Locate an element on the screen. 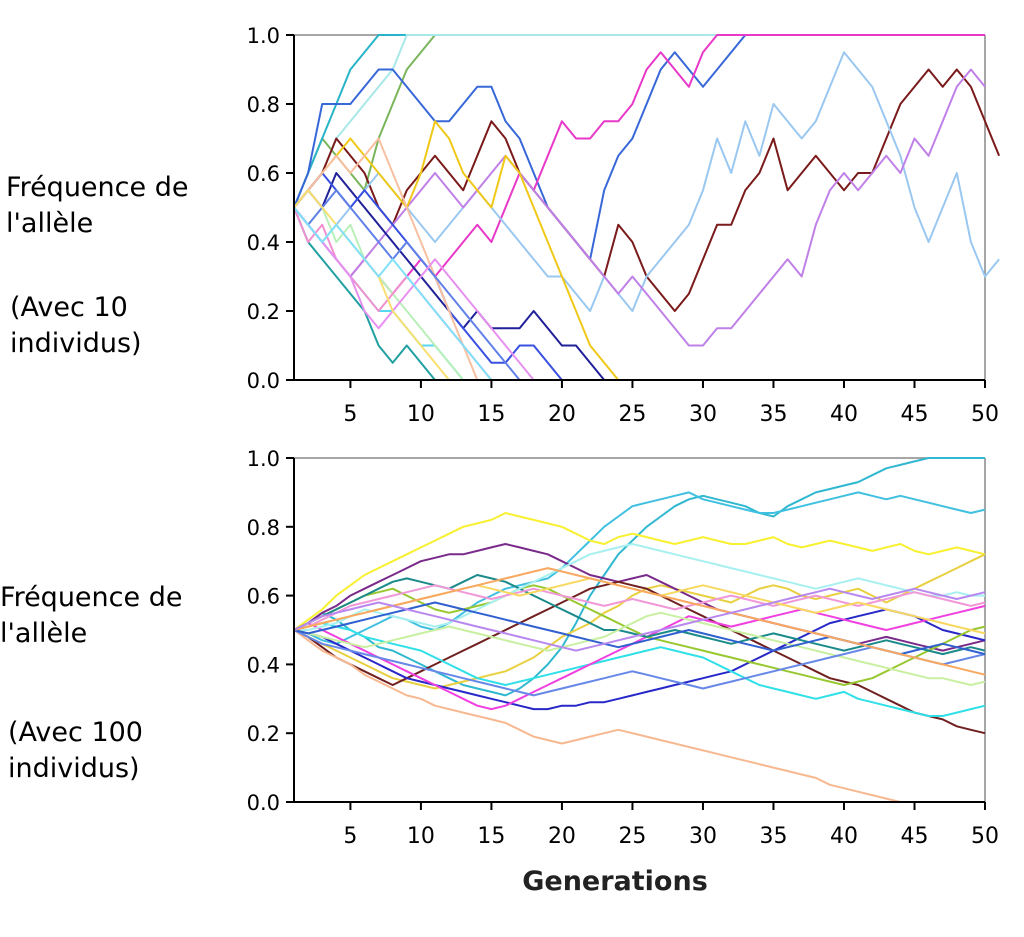 The width and height of the screenshot is (1024, 937). top-population-note-line-1: (Avec 10 is located at coordinates (69, 307).